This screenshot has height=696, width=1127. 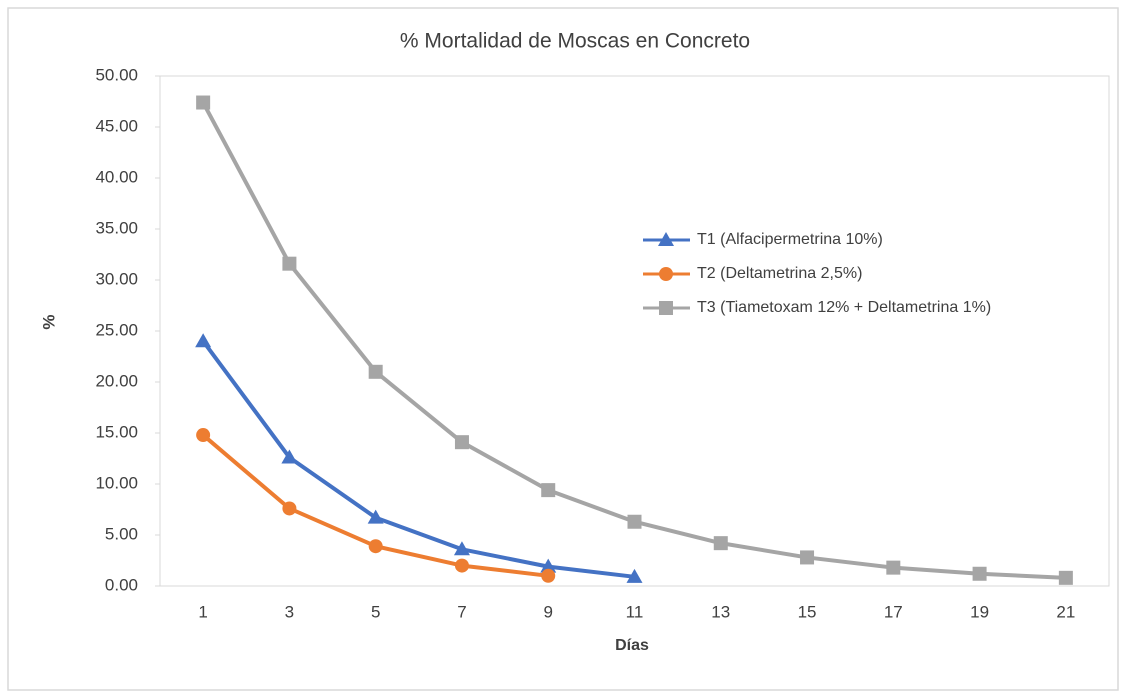 I want to click on series-line, so click(x=418, y=459).